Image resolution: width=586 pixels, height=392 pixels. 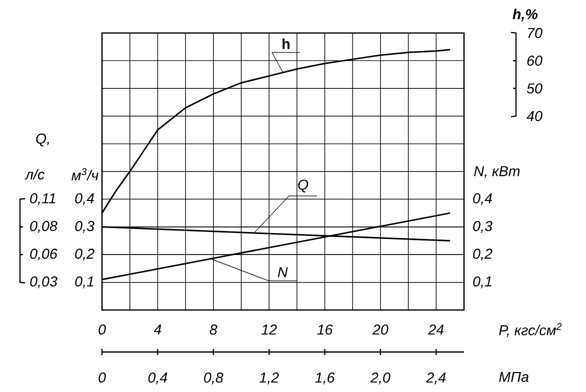 I want to click on y3-tick-label: 70, so click(x=535, y=33).